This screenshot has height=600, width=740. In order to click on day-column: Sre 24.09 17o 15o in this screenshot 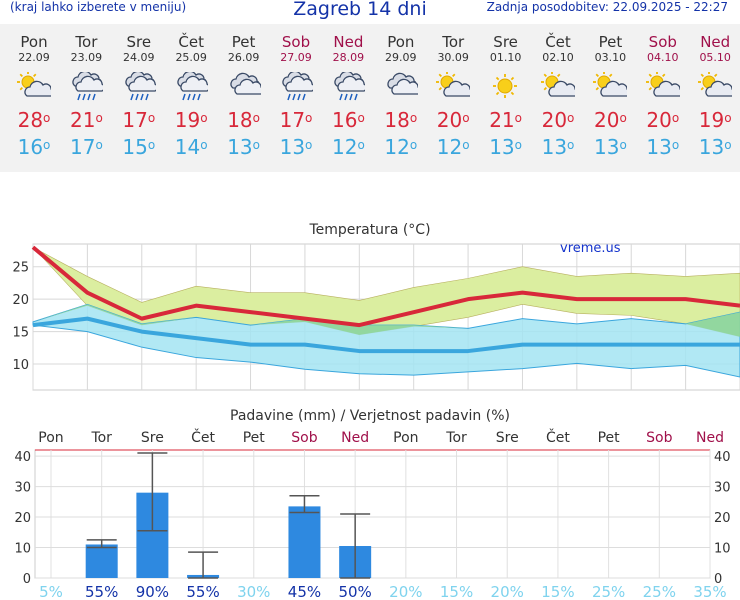, I will do `click(139, 92)`.